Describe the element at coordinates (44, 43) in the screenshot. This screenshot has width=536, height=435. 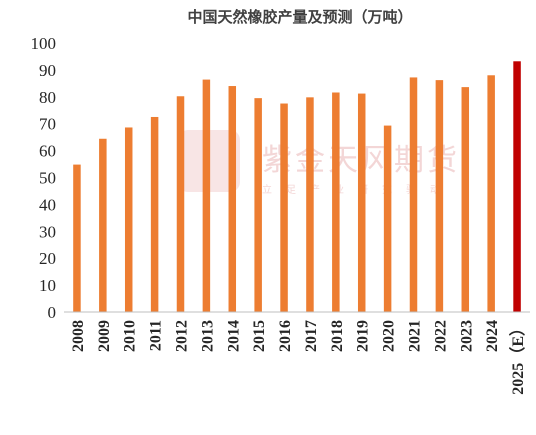
I see `y-tick-label: 100` at that location.